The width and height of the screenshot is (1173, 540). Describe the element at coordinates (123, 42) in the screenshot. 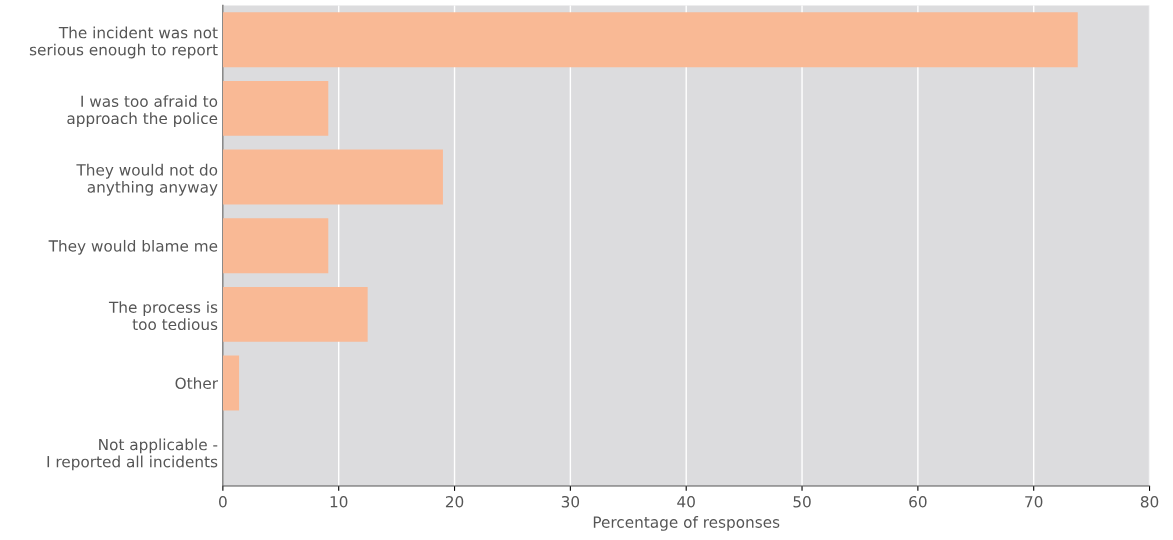

I see `y-tick-label: The incident was not serious enough to report` at that location.